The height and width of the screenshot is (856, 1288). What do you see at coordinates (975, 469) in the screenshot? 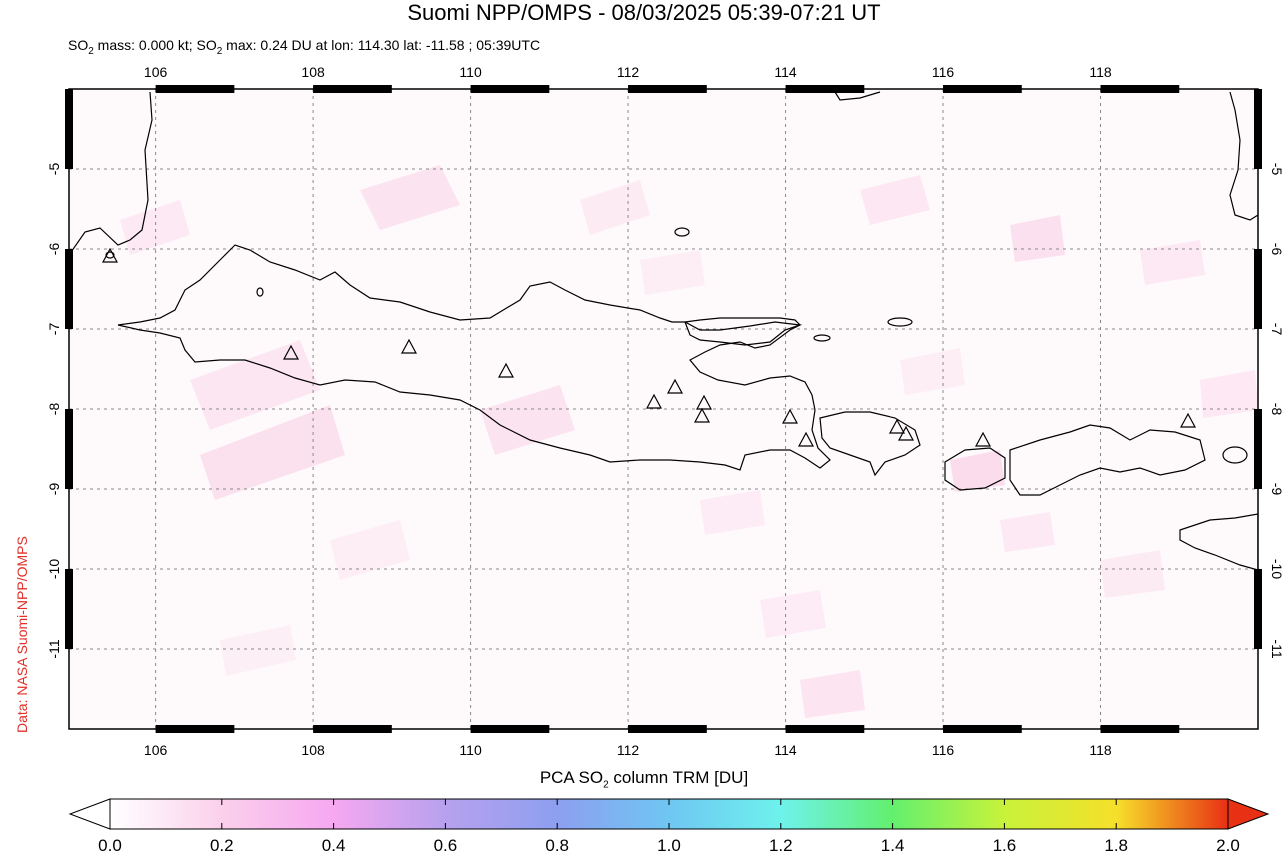
I see `lombok-coast` at bounding box center [975, 469].